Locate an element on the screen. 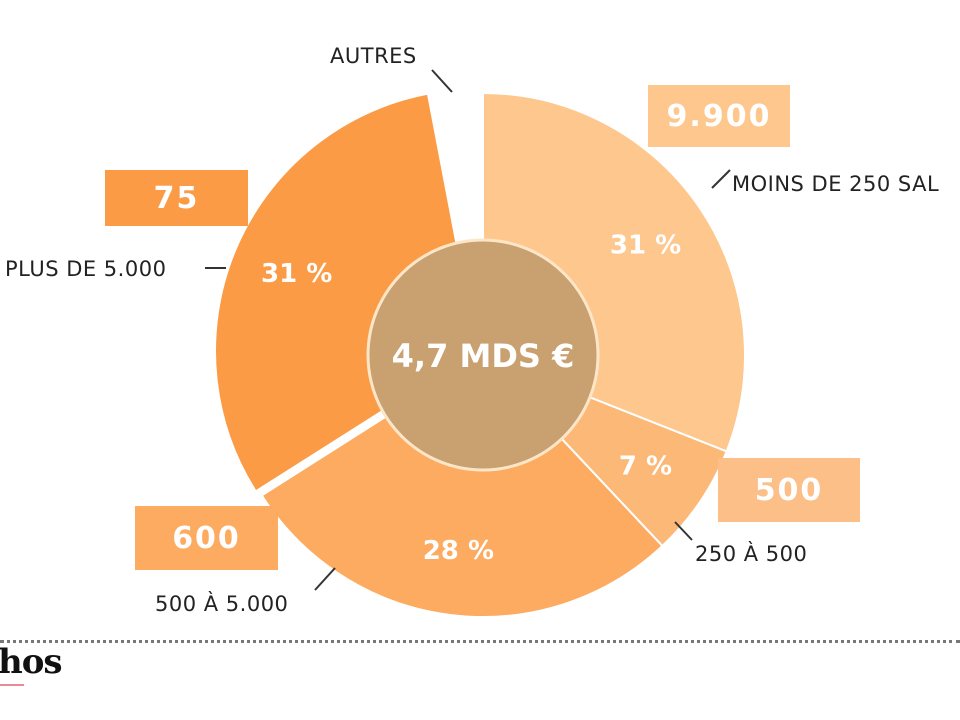  count-box-500-a-5000: 600 is located at coordinates (206, 538).